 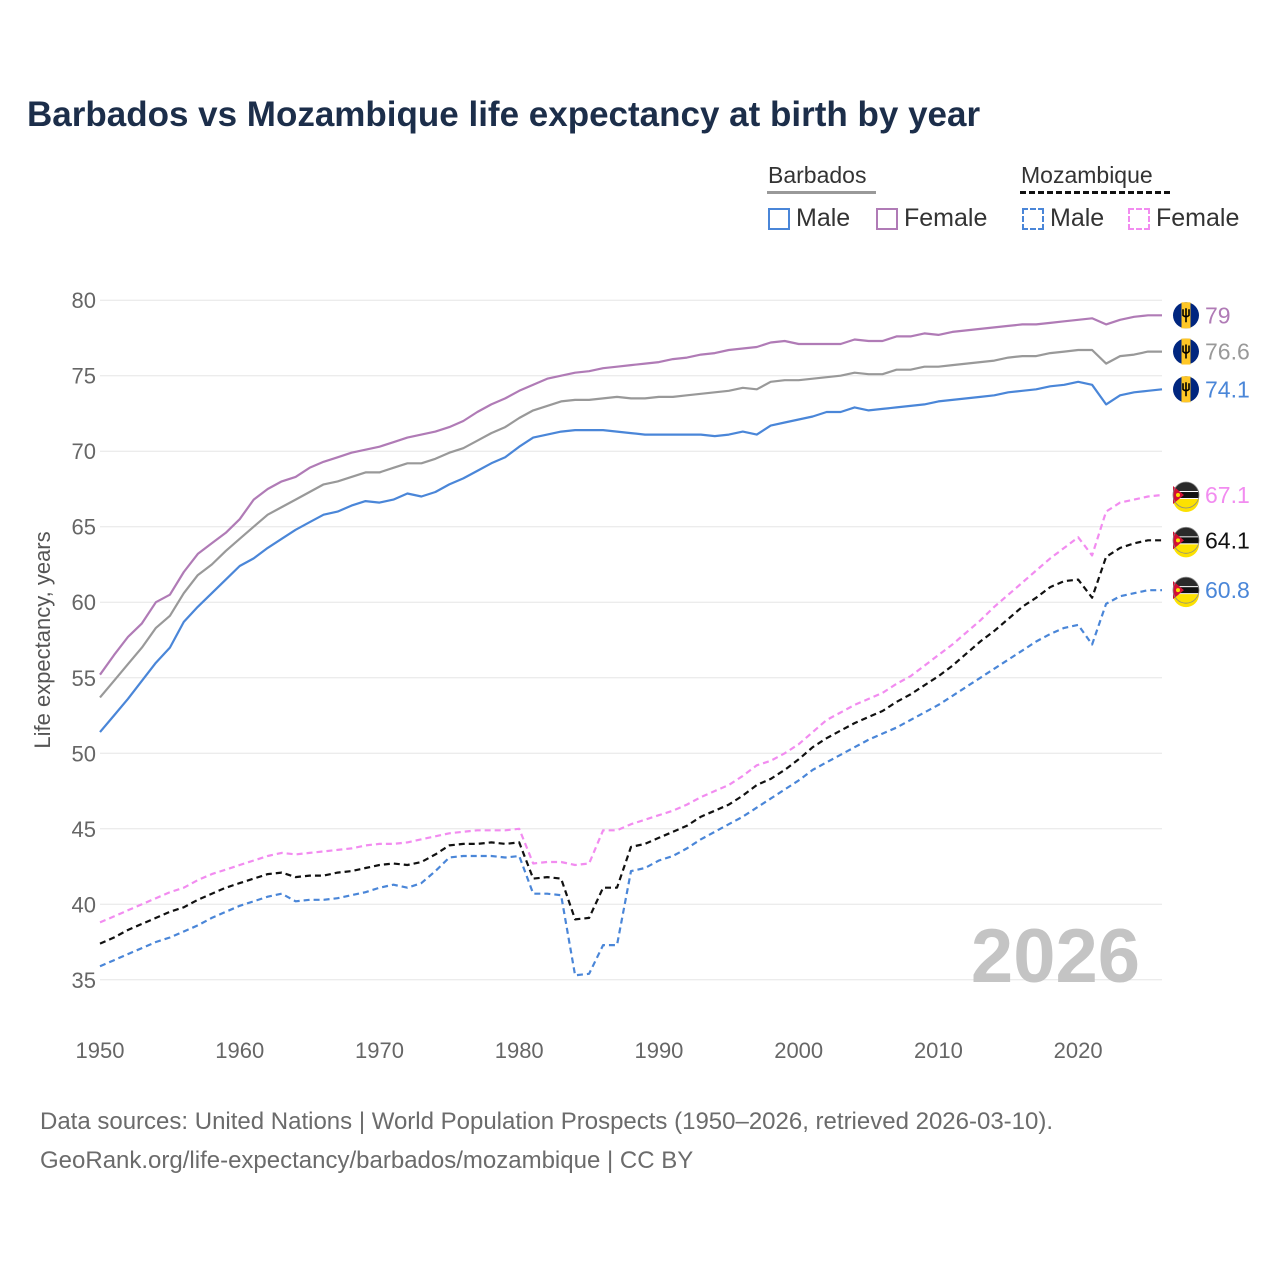 I want to click on legend-label-barbados-female: Female, so click(x=946, y=218).